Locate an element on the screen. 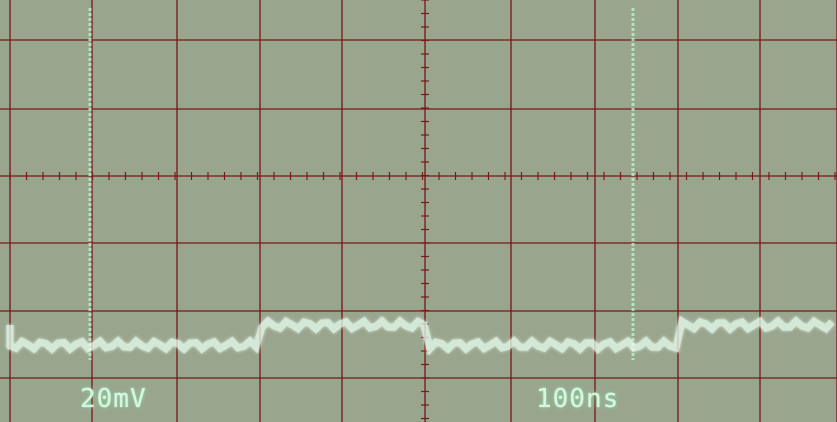 The height and width of the screenshot is (422, 837). trace-baseline is located at coordinates (420, 335).